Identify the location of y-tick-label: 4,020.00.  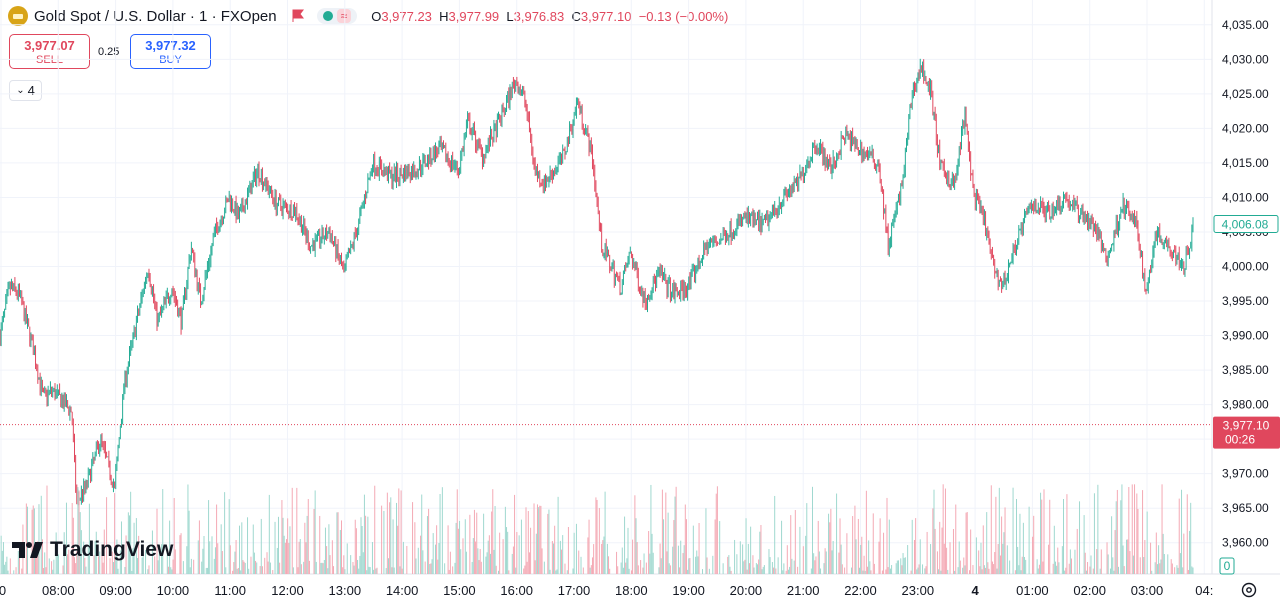
(1245, 128).